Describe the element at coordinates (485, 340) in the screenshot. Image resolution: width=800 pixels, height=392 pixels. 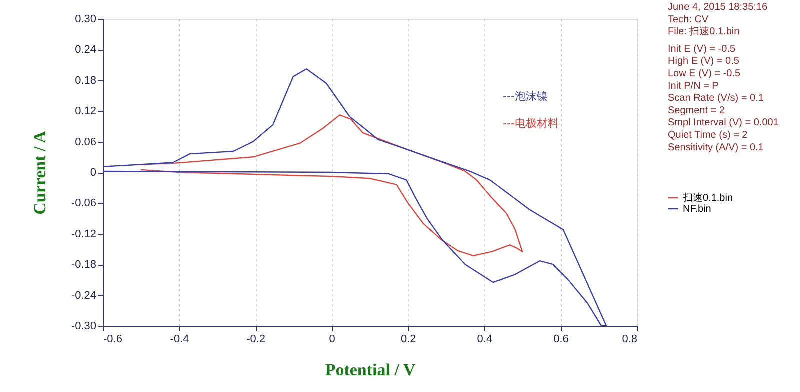
I see `x-tick-label: 0.4` at that location.